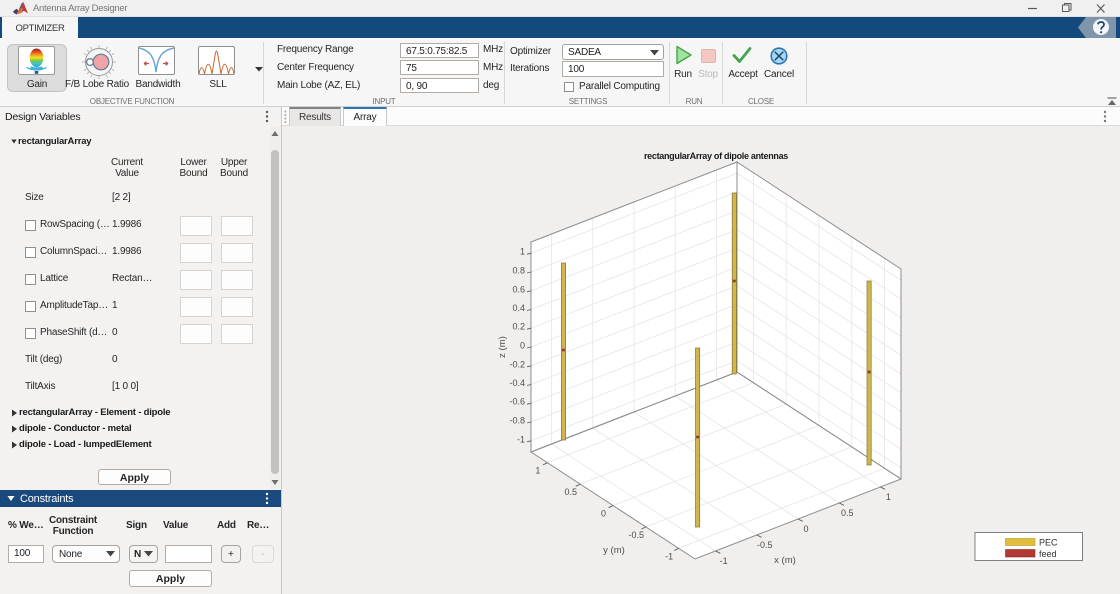 This screenshot has width=1120, height=594. What do you see at coordinates (1048, 554) in the screenshot?
I see `svg-text: feed` at bounding box center [1048, 554].